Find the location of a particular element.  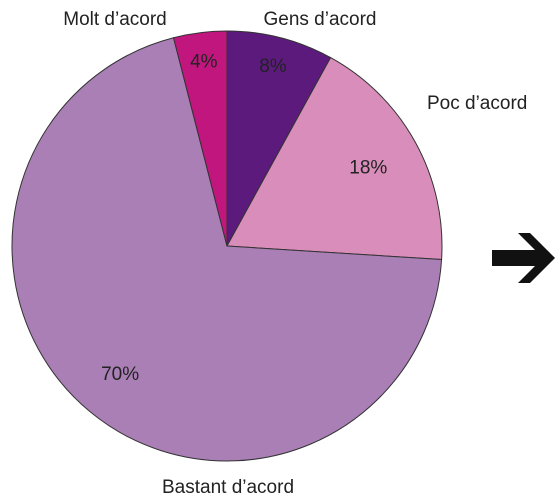

value-label: 70% is located at coordinates (120, 374).